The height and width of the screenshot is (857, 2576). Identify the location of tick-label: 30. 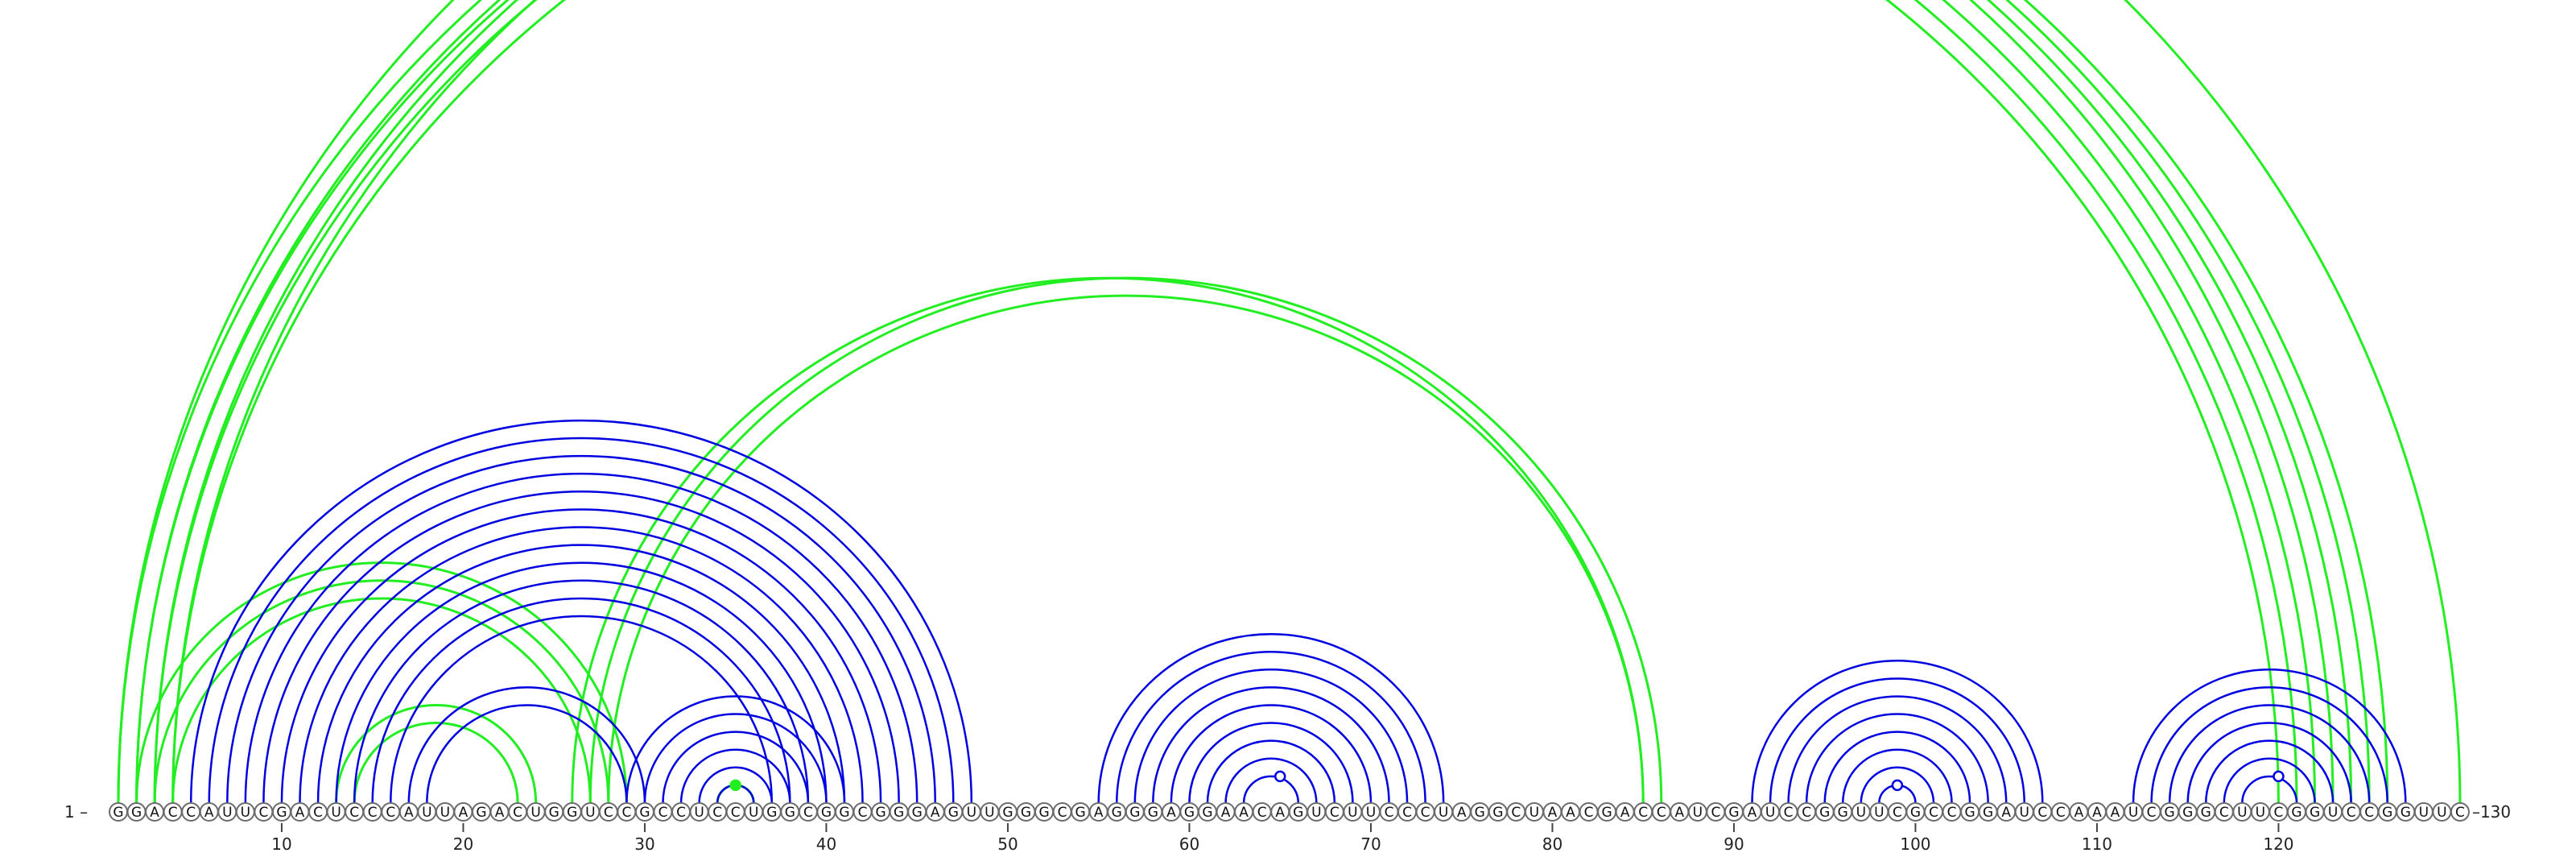
(644, 844).